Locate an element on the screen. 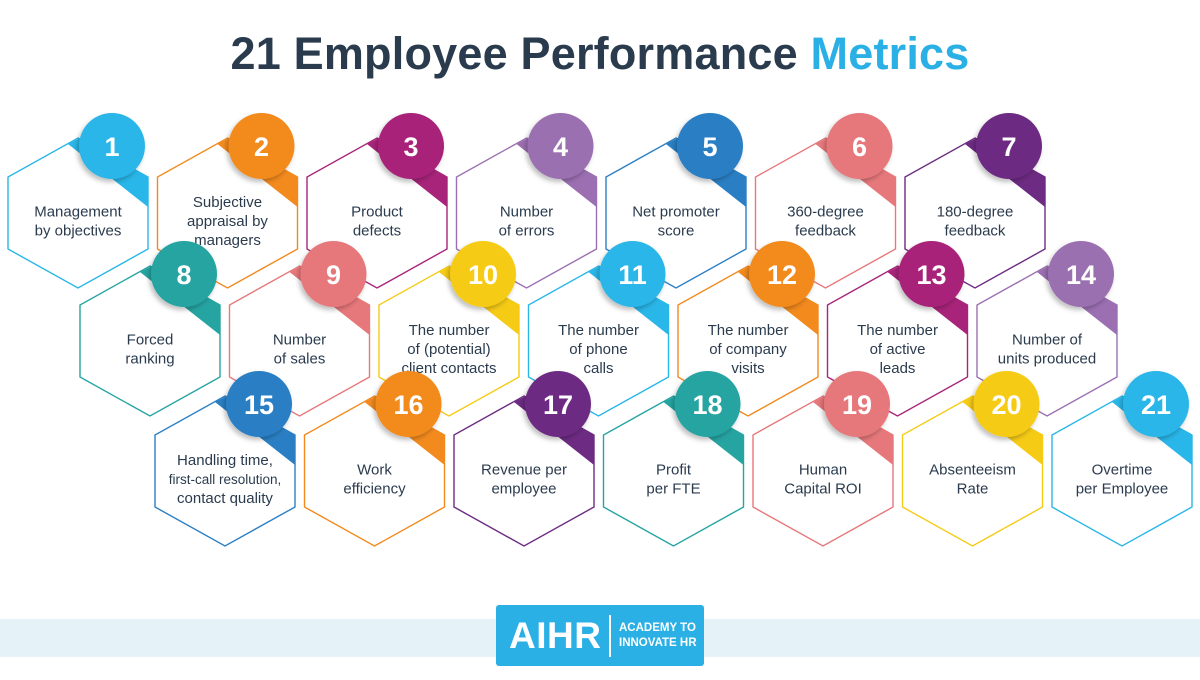 Image resolution: width=1200 pixels, height=680 pixels. metric-label-line: Subjective is located at coordinates (227, 202).